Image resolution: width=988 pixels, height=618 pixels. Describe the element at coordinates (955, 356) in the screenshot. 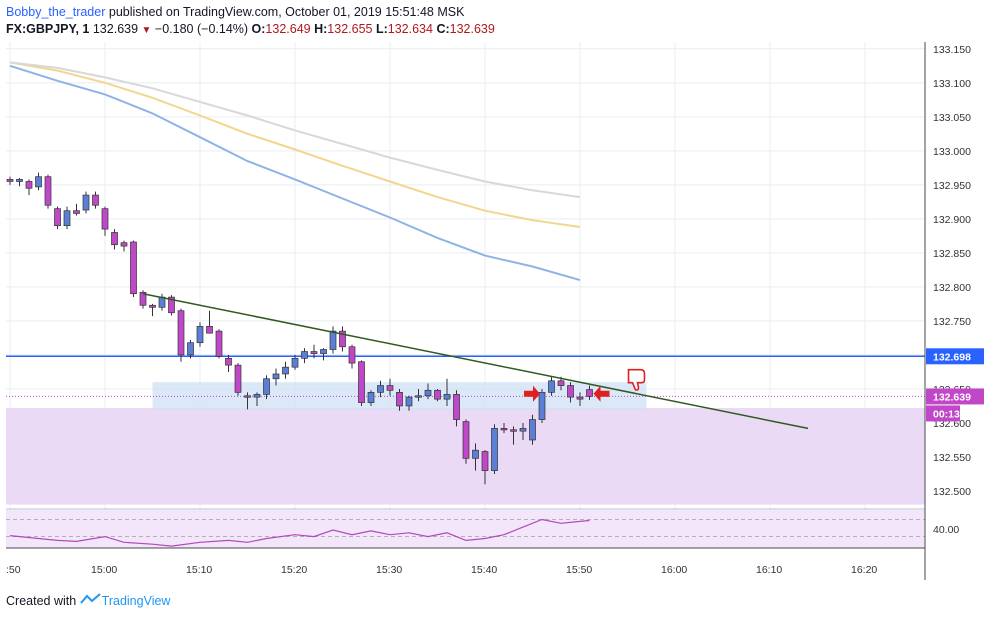

I see `level-price-tag-bg` at that location.